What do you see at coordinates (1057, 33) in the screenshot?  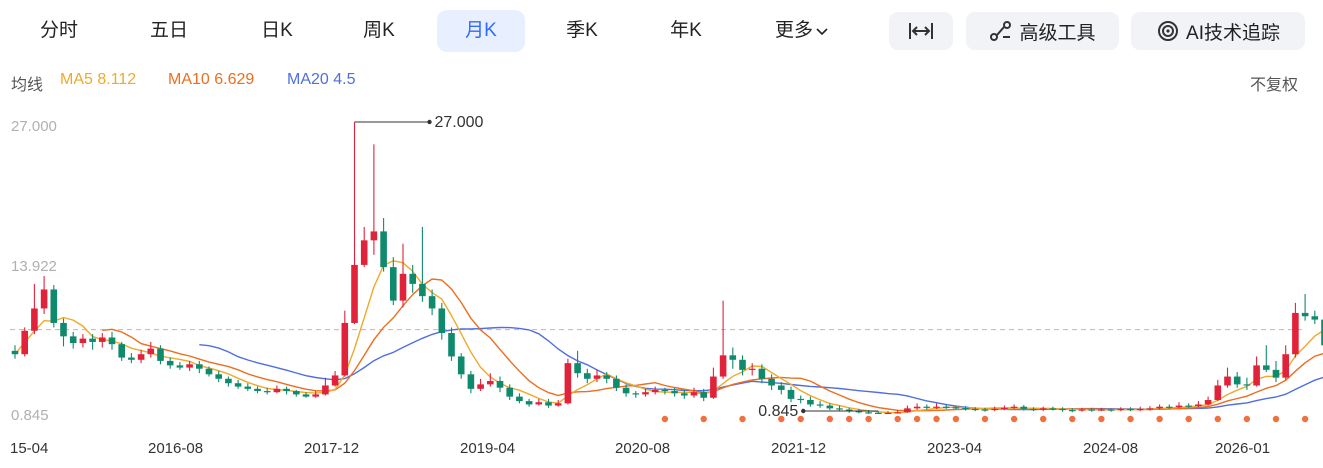 I see `advanced-tools-label: 高级工具` at bounding box center [1057, 33].